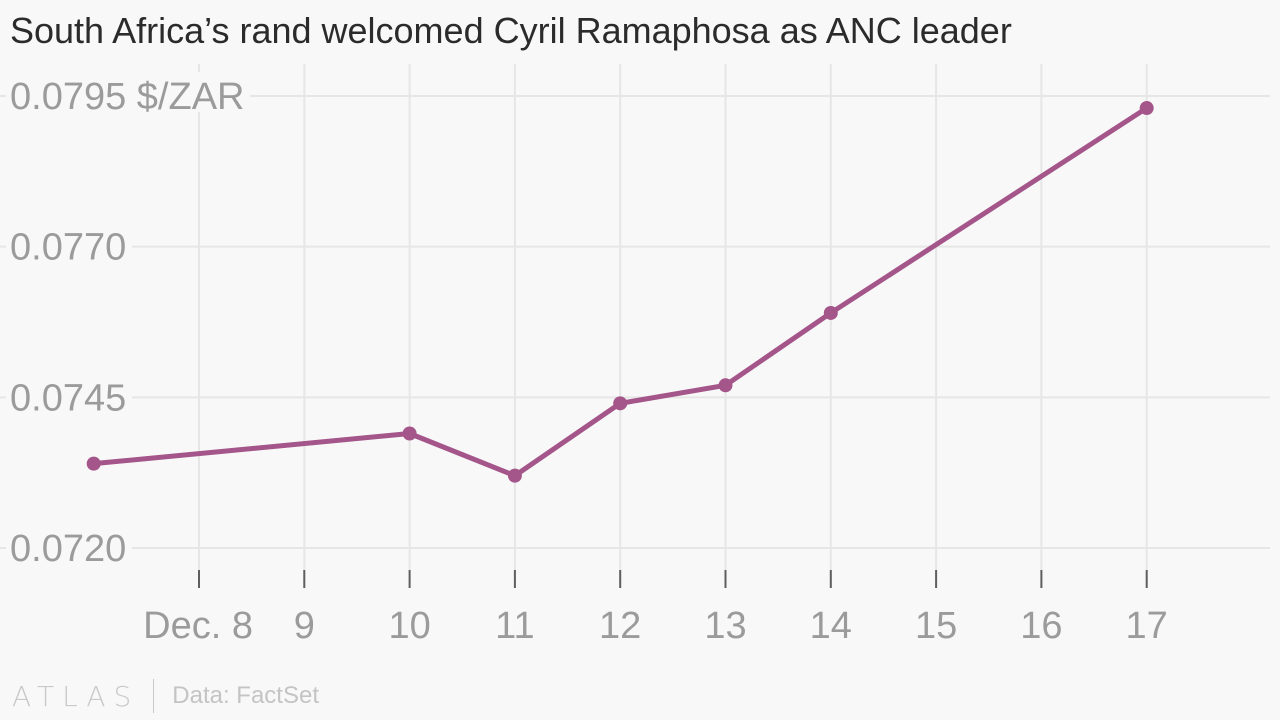  What do you see at coordinates (514, 626) in the screenshot?
I see `x-tick-label: 11` at bounding box center [514, 626].